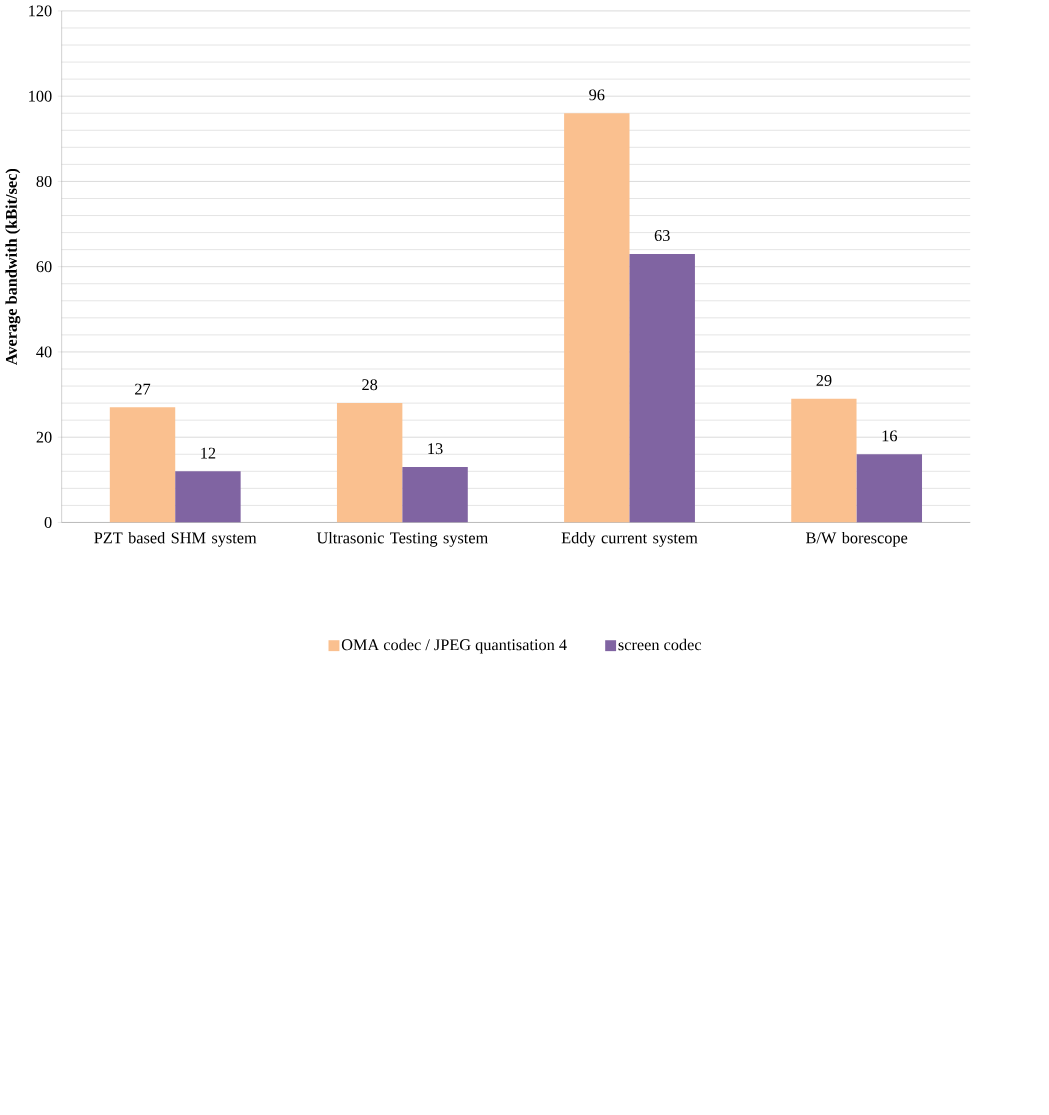 Image resolution: width=1049 pixels, height=1115 pixels. I want to click on legend-label: OMA codec / JPEG quantisation 4, so click(454, 646).